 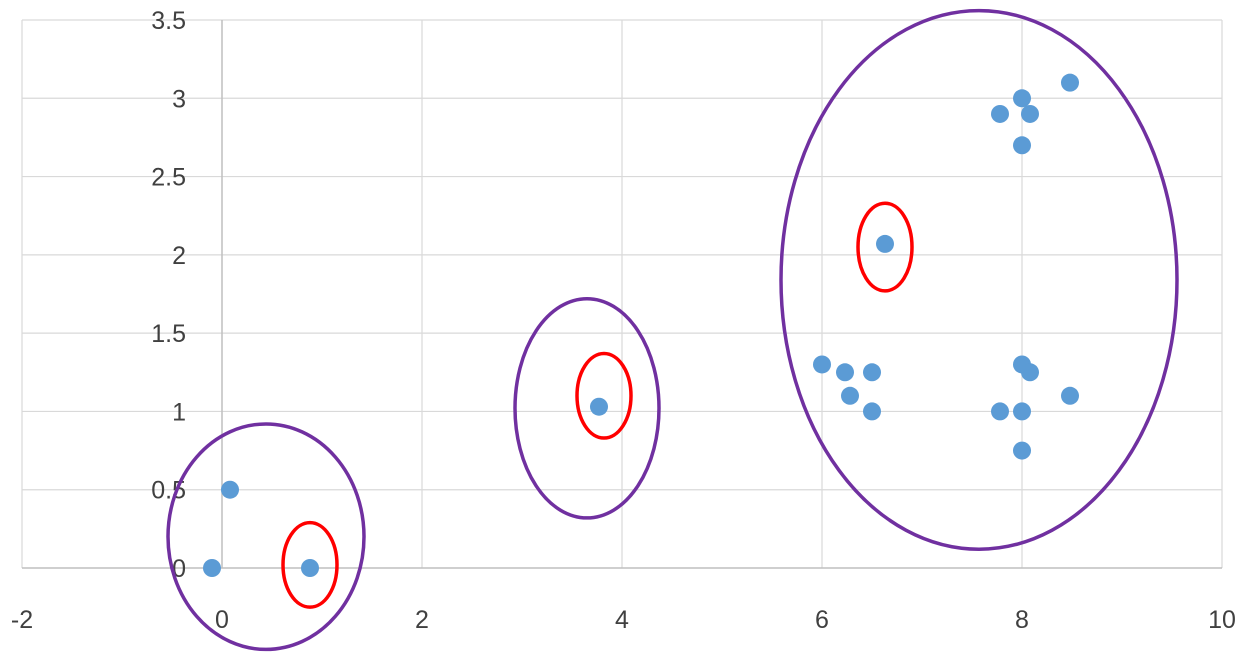 What do you see at coordinates (222, 620) in the screenshot?
I see `x-tick-label: 0` at bounding box center [222, 620].